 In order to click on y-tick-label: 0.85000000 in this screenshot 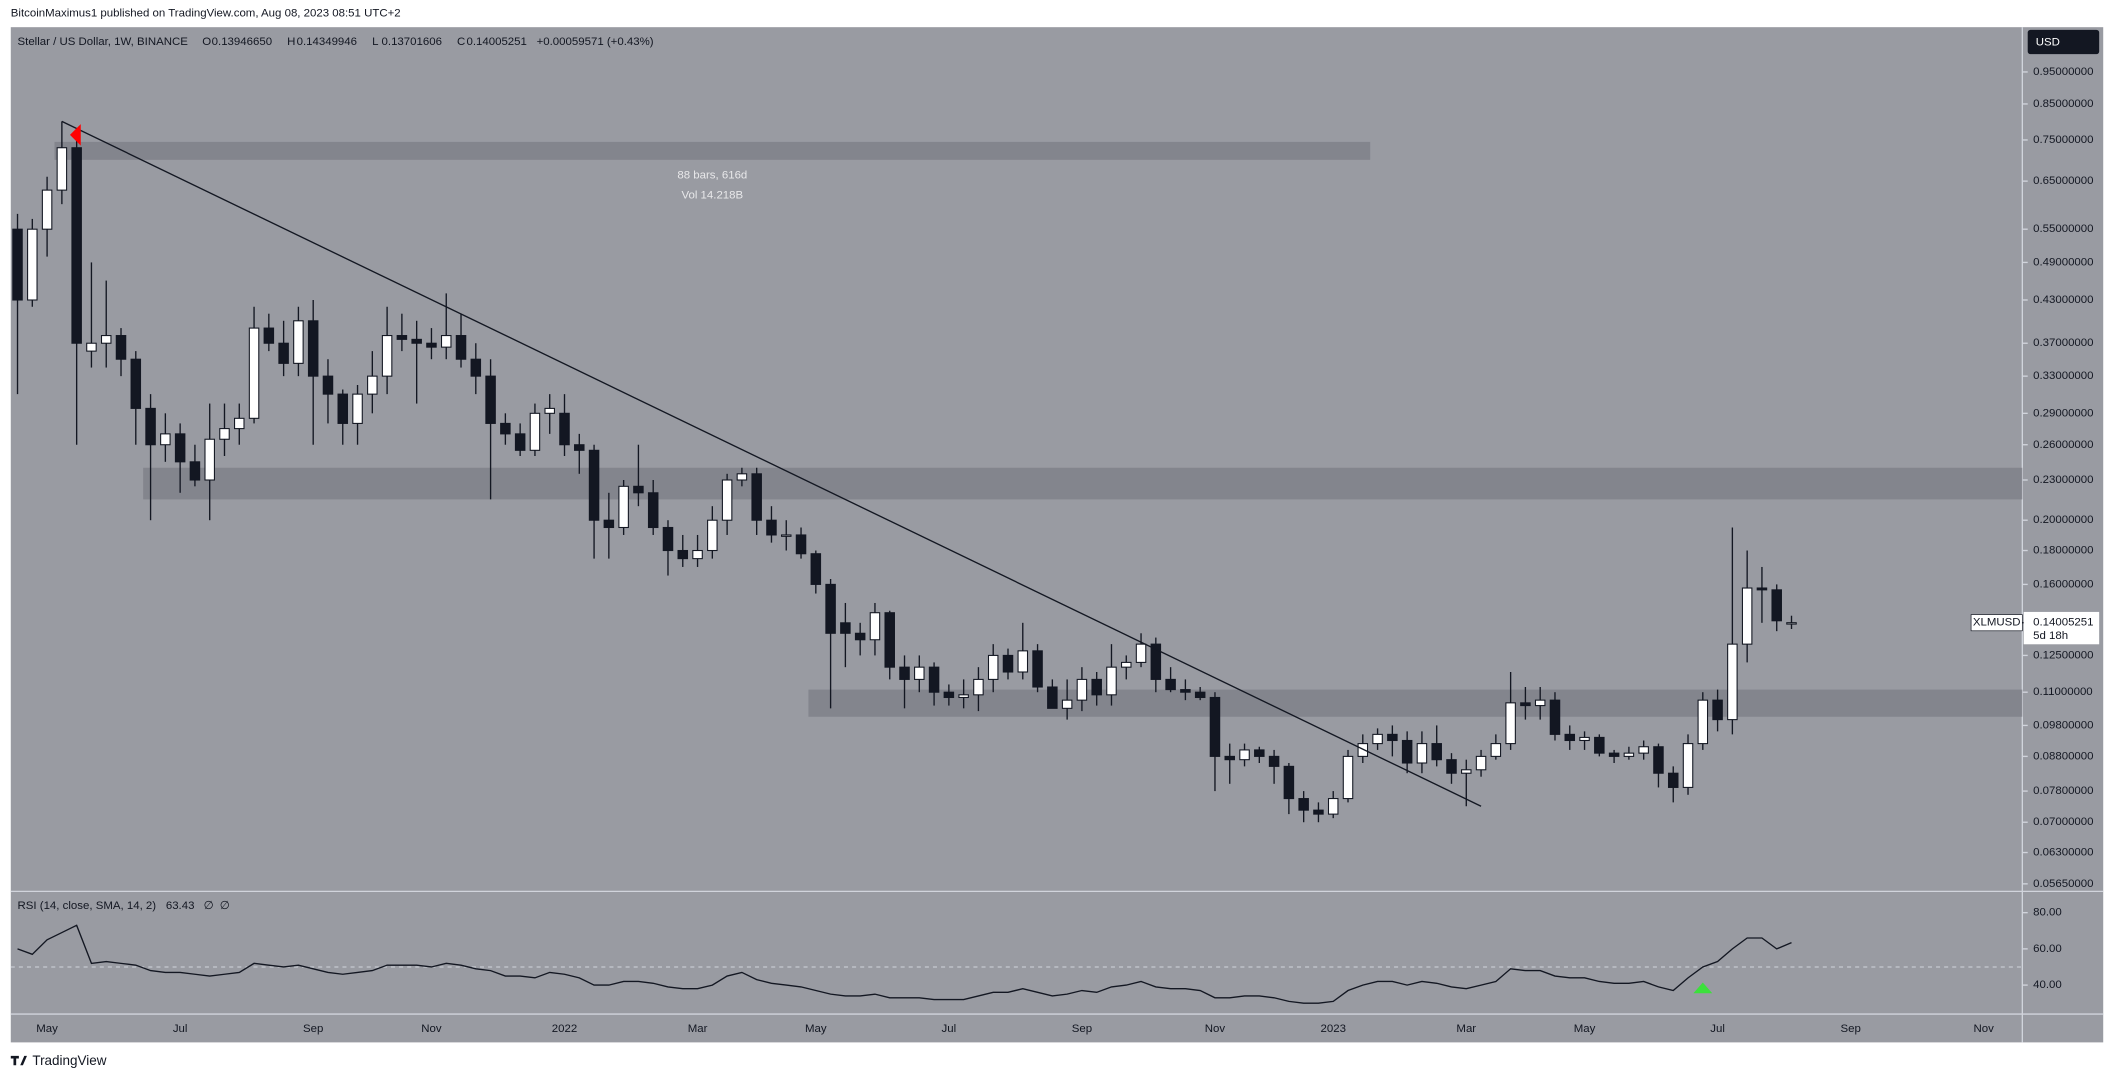, I will do `click(2063, 104)`.